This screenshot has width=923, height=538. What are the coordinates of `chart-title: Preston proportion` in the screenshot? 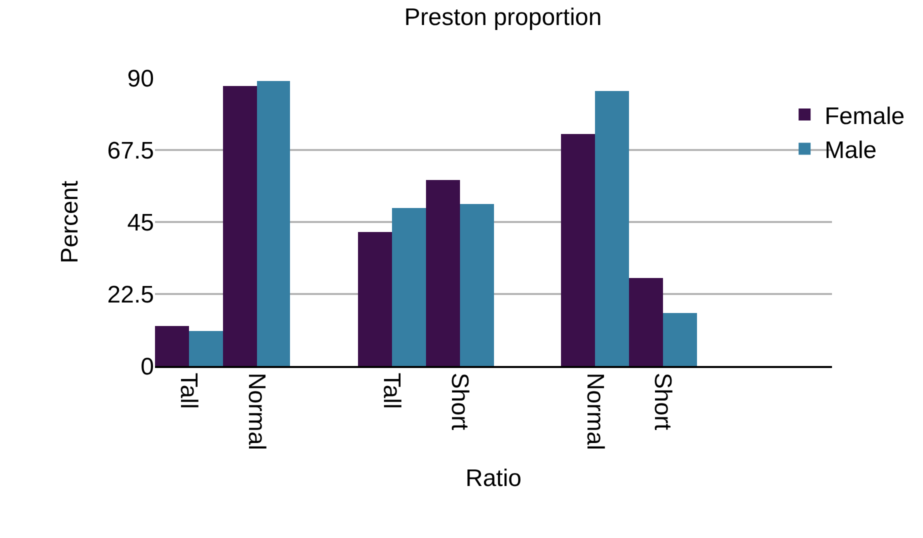 It's located at (503, 17).